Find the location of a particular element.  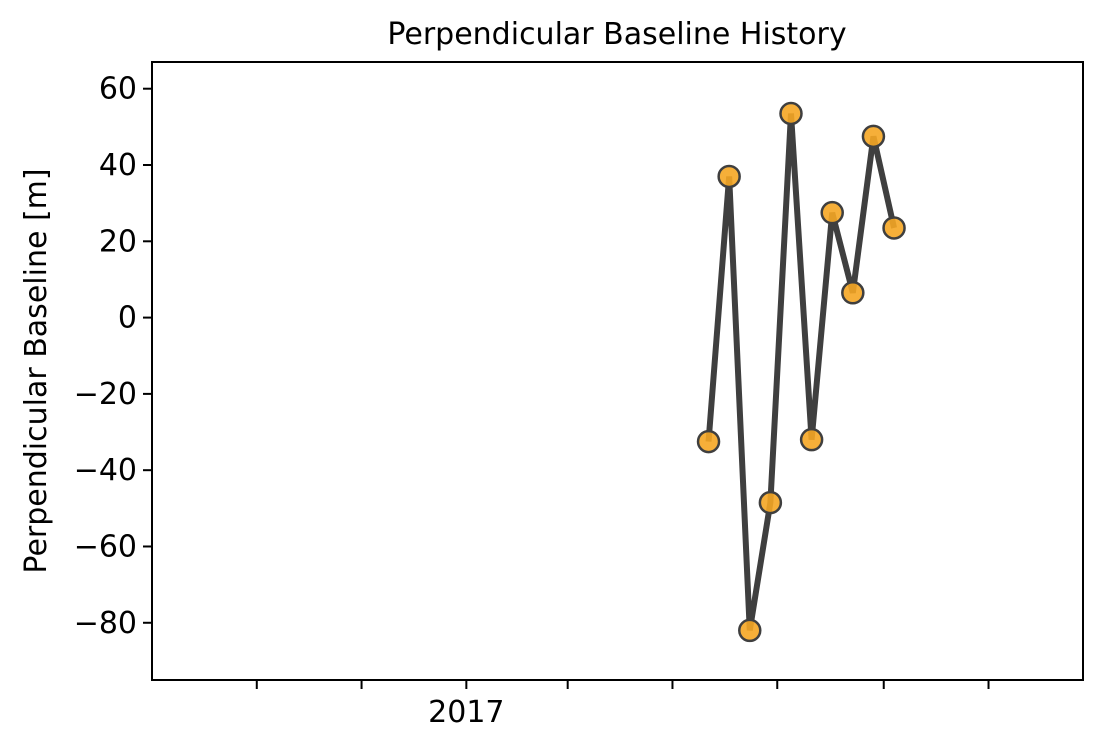

y-tick-label: 60 is located at coordinates (118, 89).